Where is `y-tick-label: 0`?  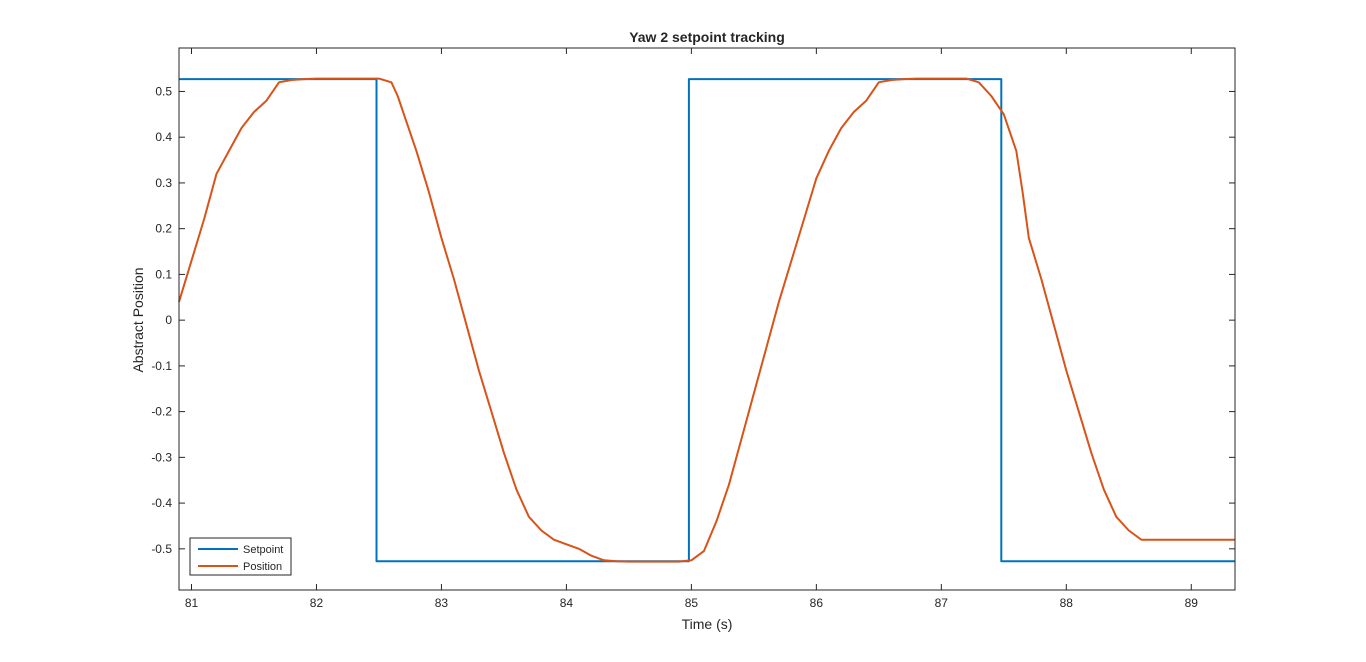
y-tick-label: 0 is located at coordinates (168, 320).